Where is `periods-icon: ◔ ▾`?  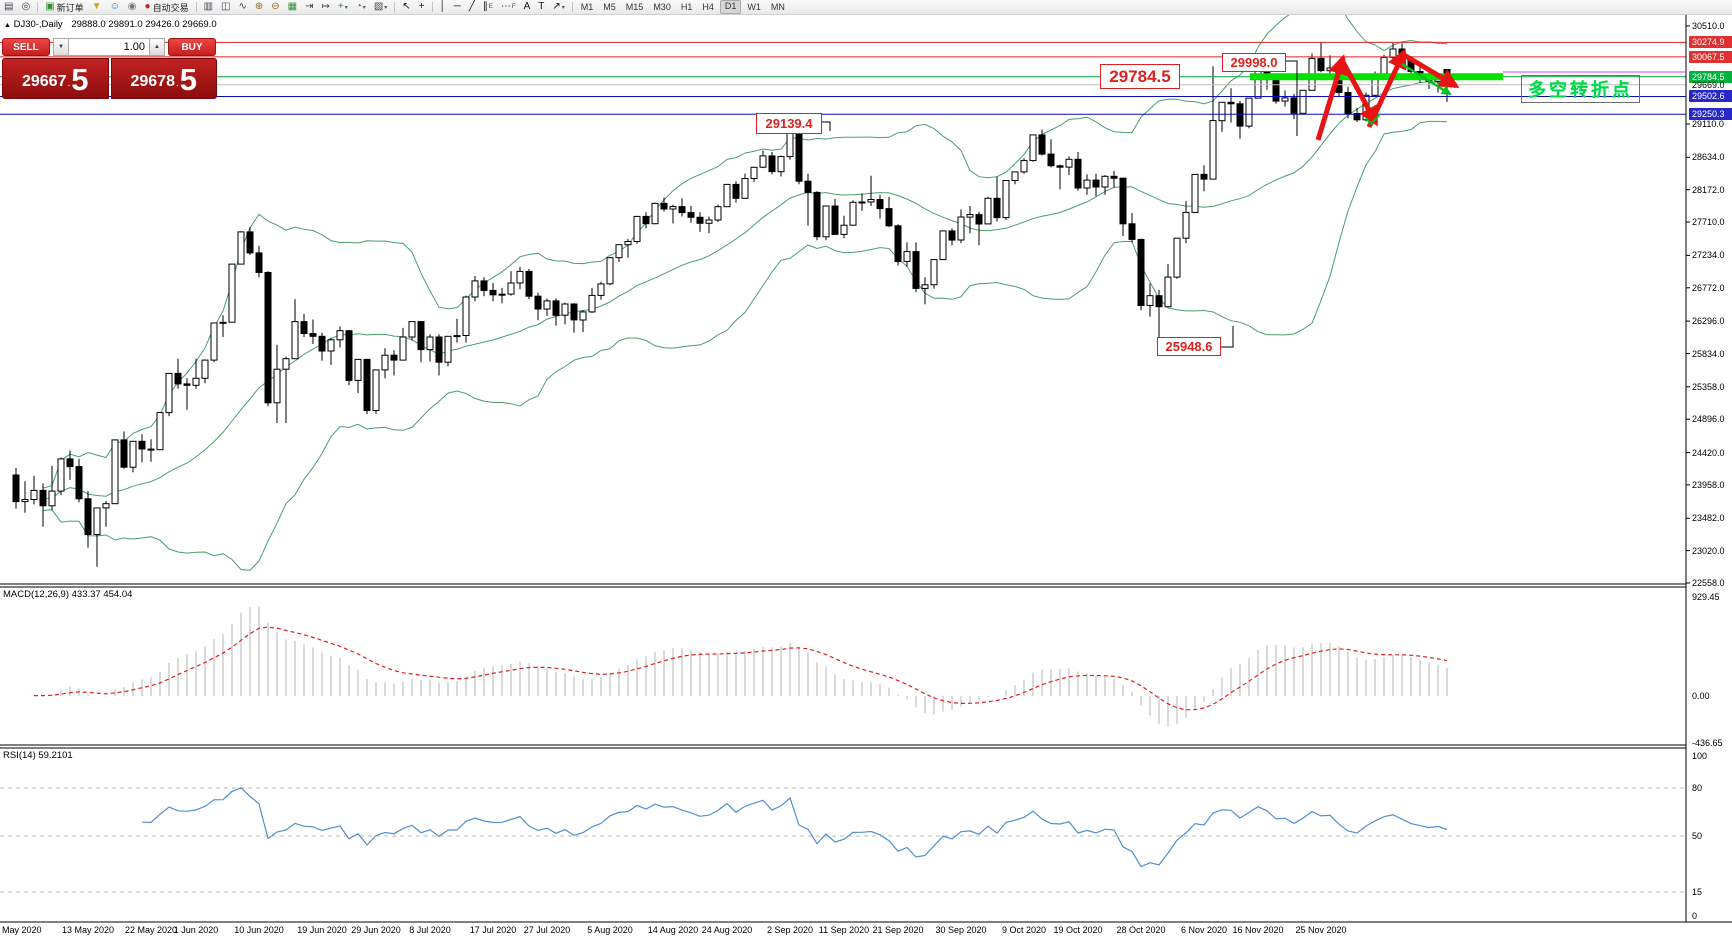 periods-icon: ◔ ▾ is located at coordinates (361, 7).